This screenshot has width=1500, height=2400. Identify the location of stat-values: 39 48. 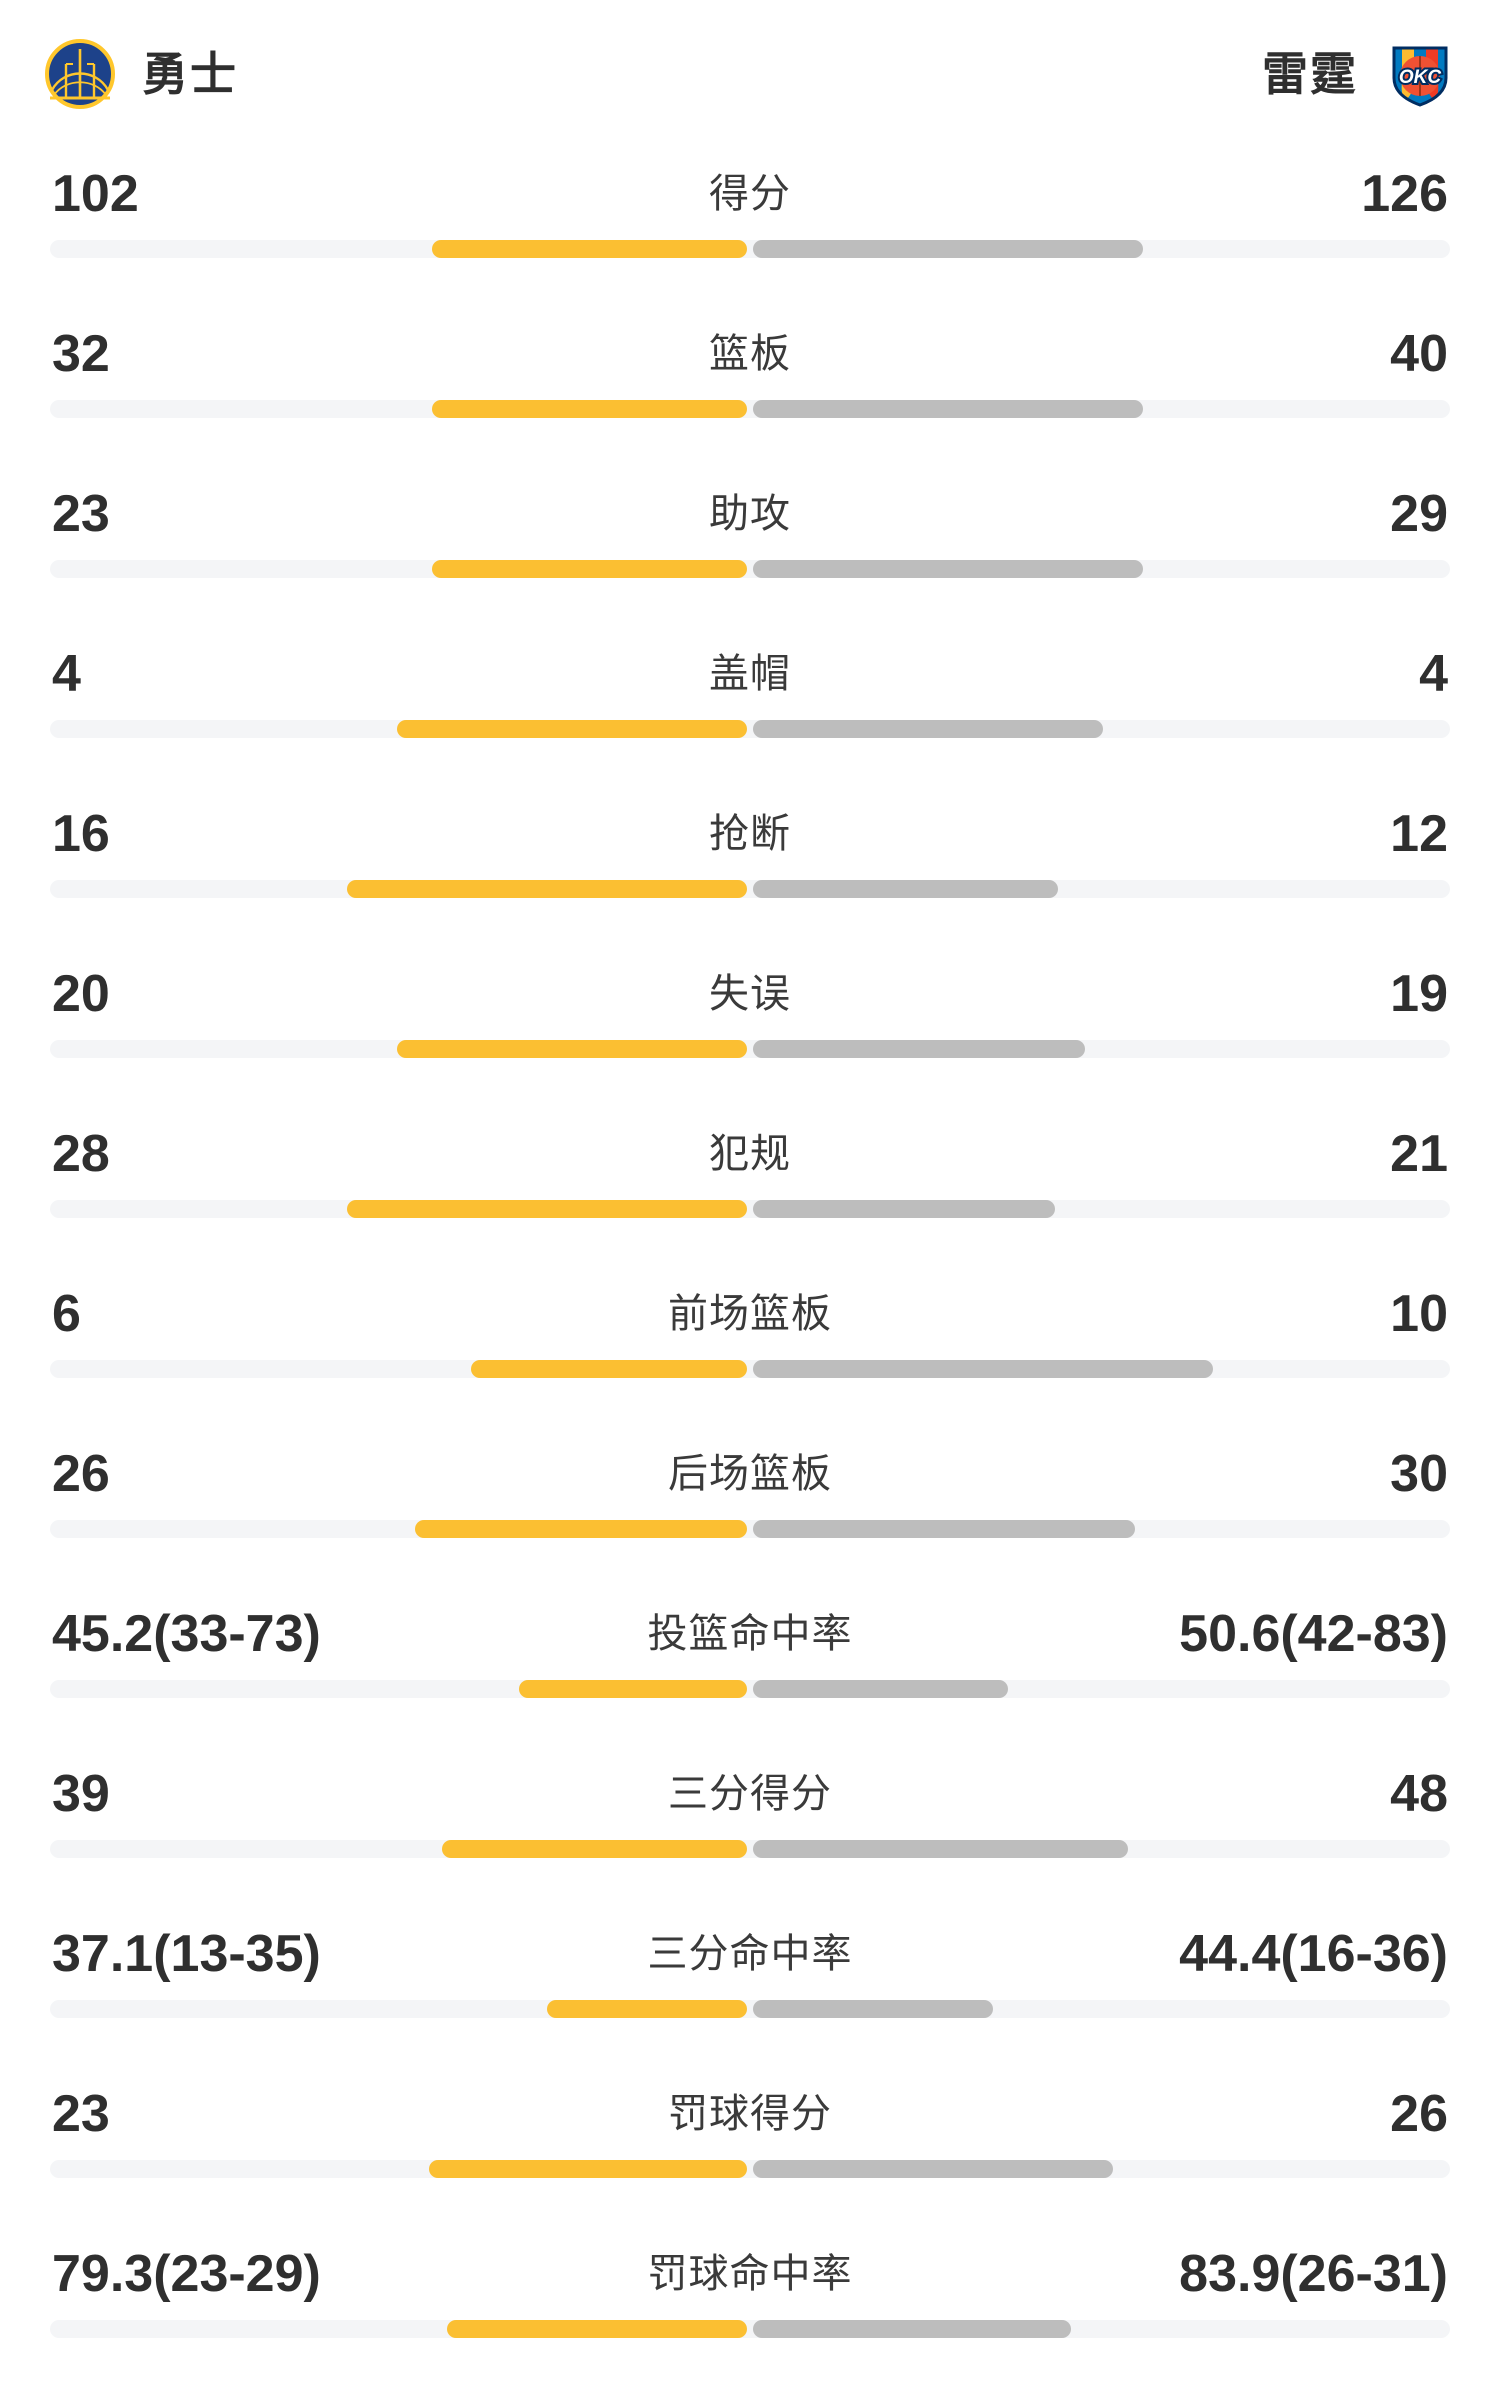
(750, 1794).